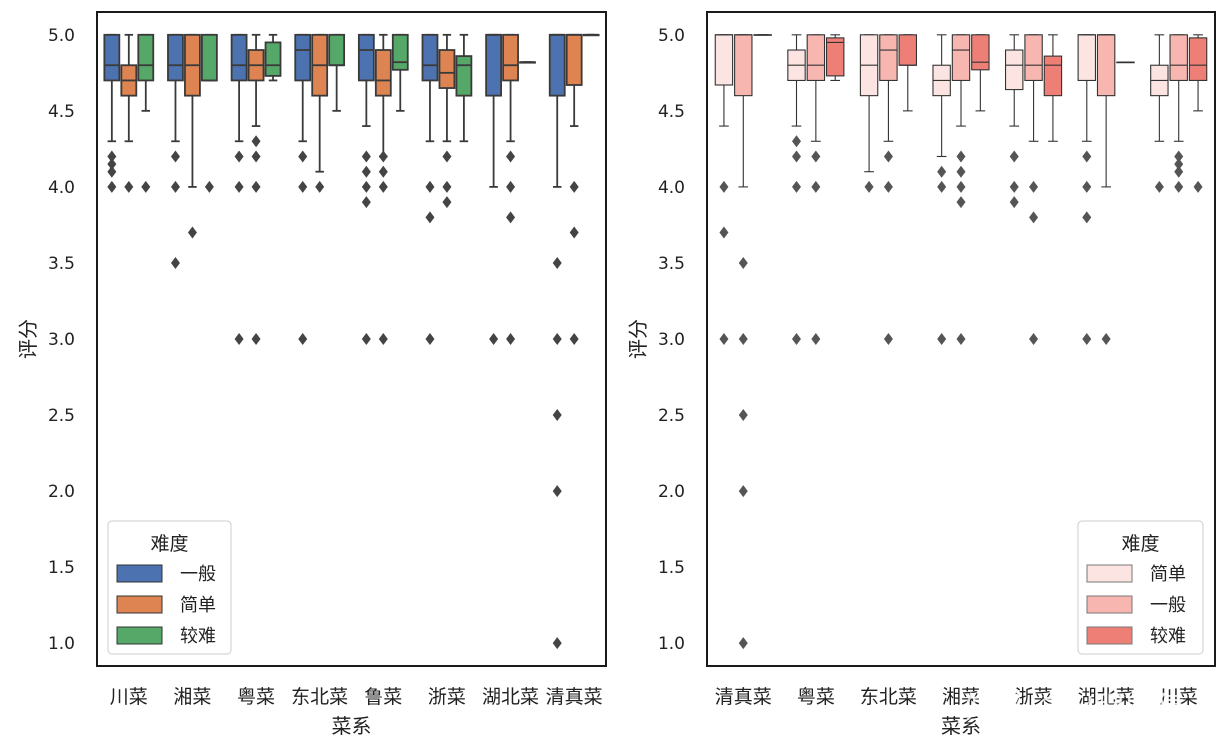 The image size is (1226, 750). Describe the element at coordinates (61, 416) in the screenshot. I see `y-tick-label: 2.5` at that location.